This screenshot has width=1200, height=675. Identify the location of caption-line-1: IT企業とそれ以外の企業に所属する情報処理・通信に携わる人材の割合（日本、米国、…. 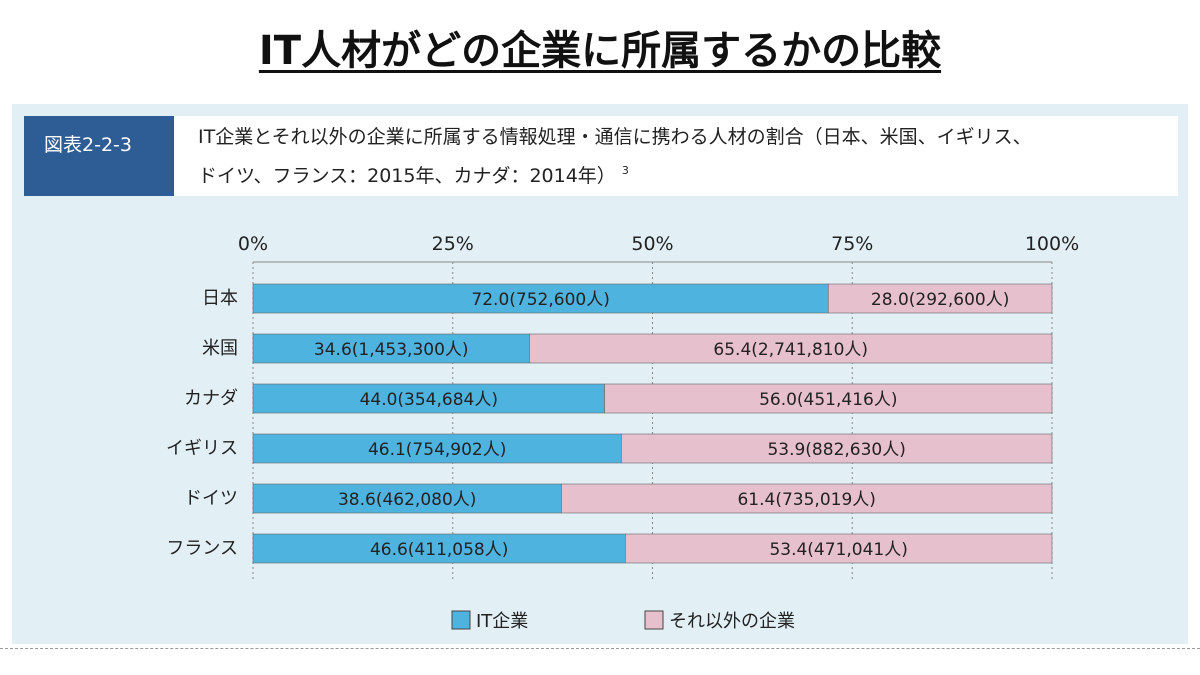
(615, 137).